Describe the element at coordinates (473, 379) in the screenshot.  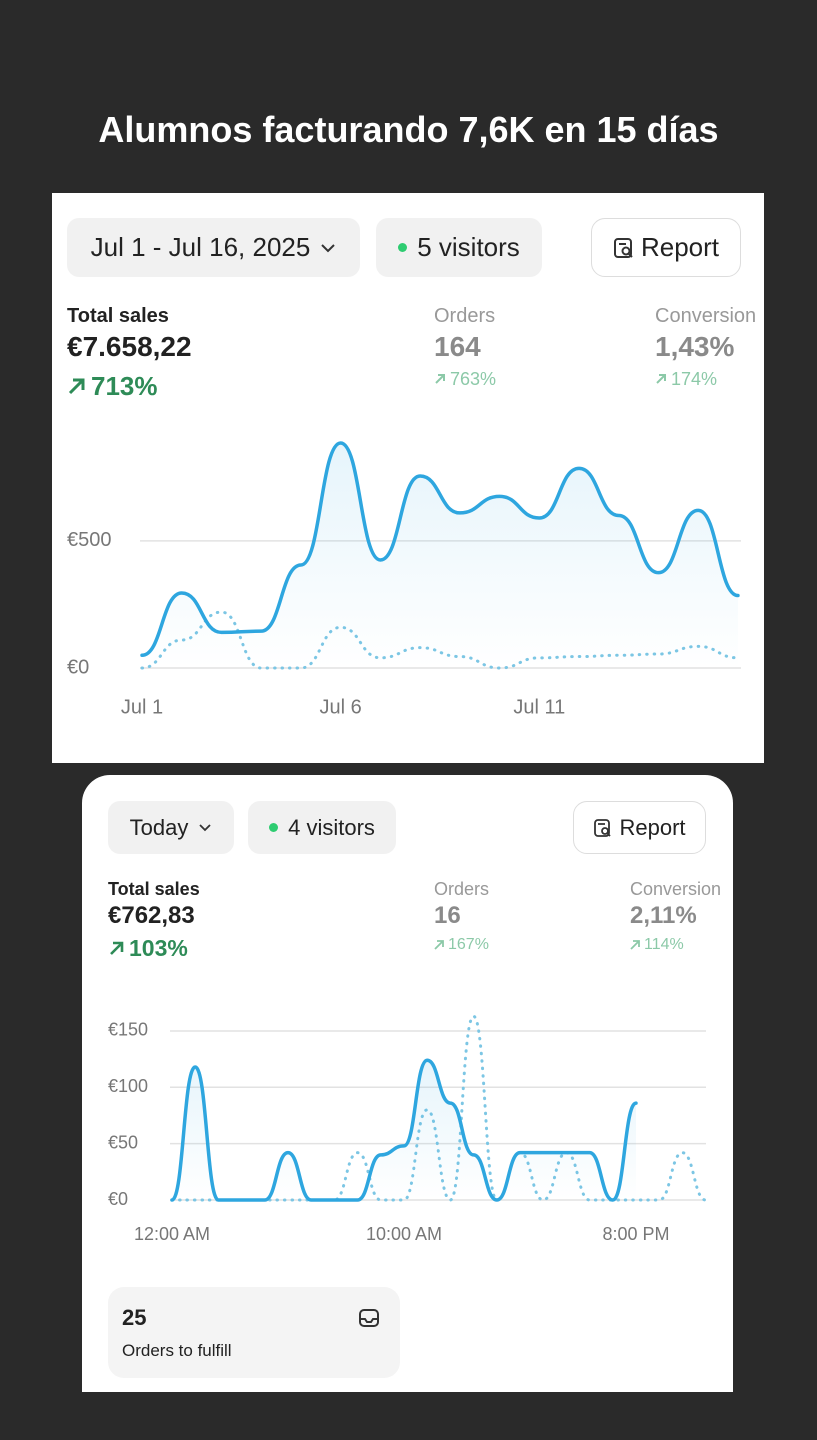
I see `change-value: 763%` at that location.